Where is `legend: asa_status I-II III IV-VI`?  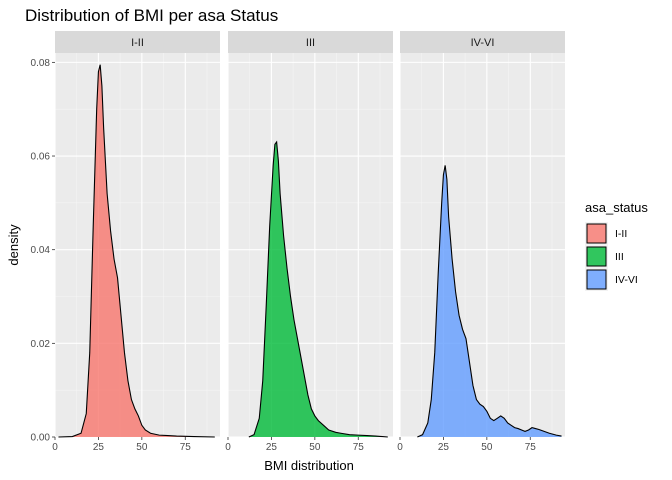 legend: asa_status I-II III IV-VI is located at coordinates (616, 245).